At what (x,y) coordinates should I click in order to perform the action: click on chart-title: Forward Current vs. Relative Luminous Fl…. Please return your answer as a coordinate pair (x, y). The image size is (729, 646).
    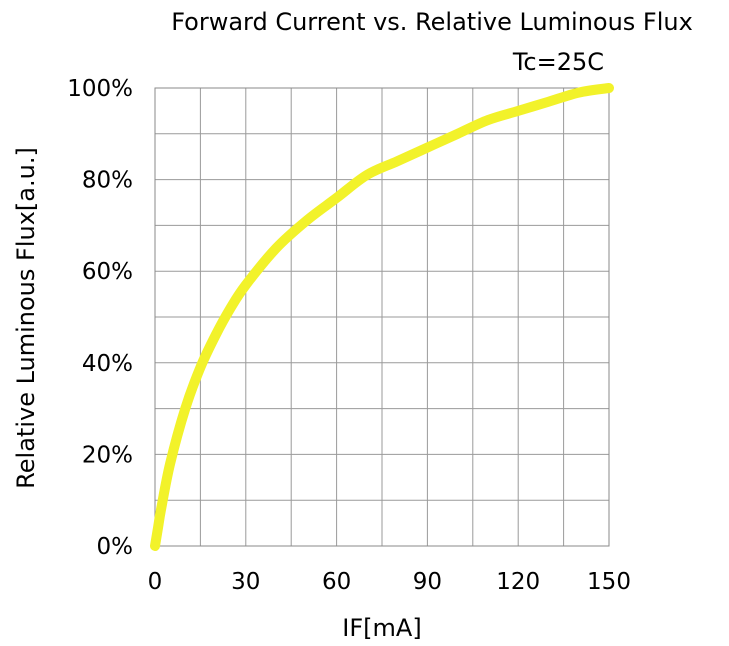
    Looking at the image, I should click on (432, 22).